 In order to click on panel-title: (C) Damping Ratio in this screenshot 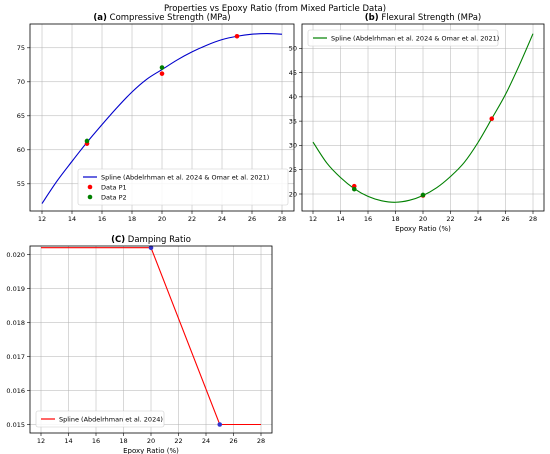, I will do `click(151, 240)`.